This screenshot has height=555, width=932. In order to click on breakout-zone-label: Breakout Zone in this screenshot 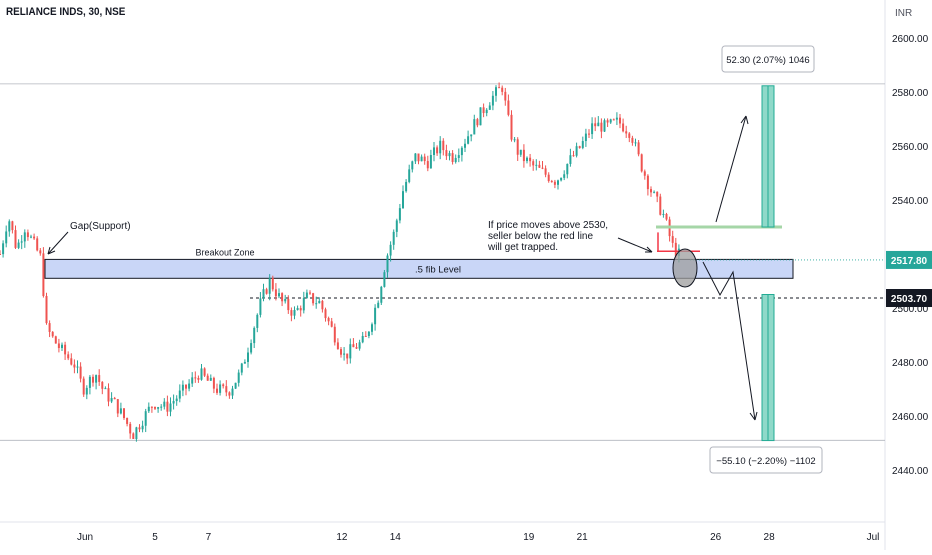, I will do `click(224, 252)`.